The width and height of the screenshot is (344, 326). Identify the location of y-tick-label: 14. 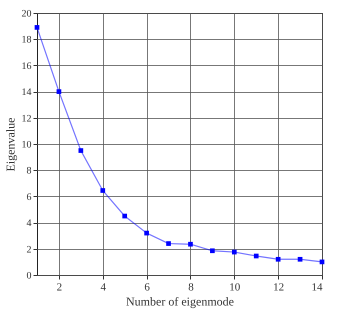
(27, 92).